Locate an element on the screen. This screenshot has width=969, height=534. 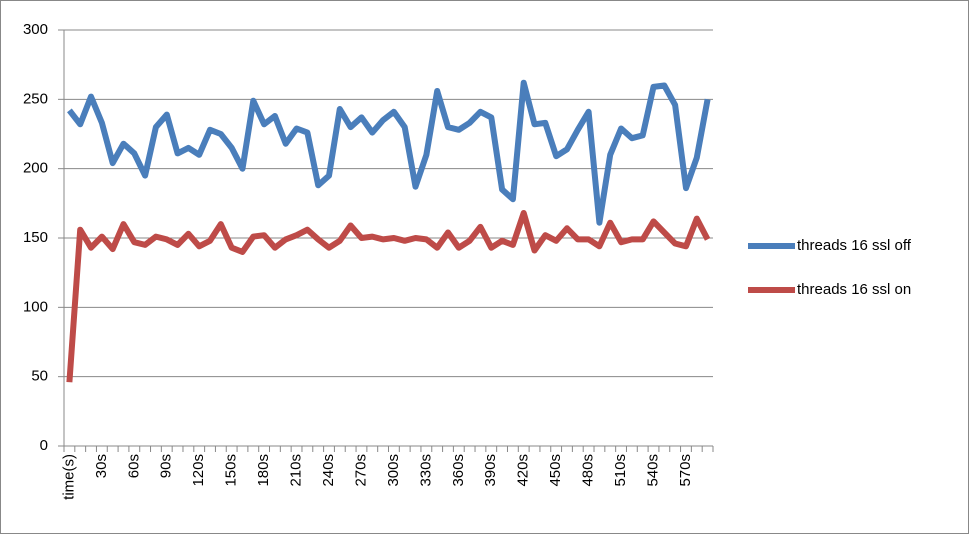
x-tick-label: 390s is located at coordinates (490, 470).